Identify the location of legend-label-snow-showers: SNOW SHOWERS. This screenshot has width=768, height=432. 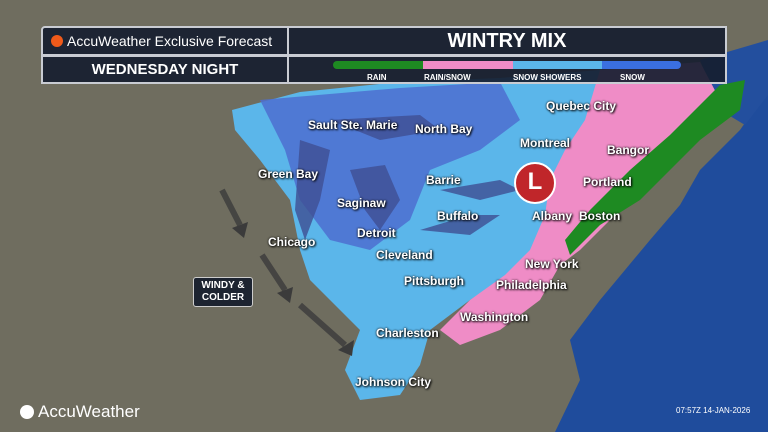
(547, 77).